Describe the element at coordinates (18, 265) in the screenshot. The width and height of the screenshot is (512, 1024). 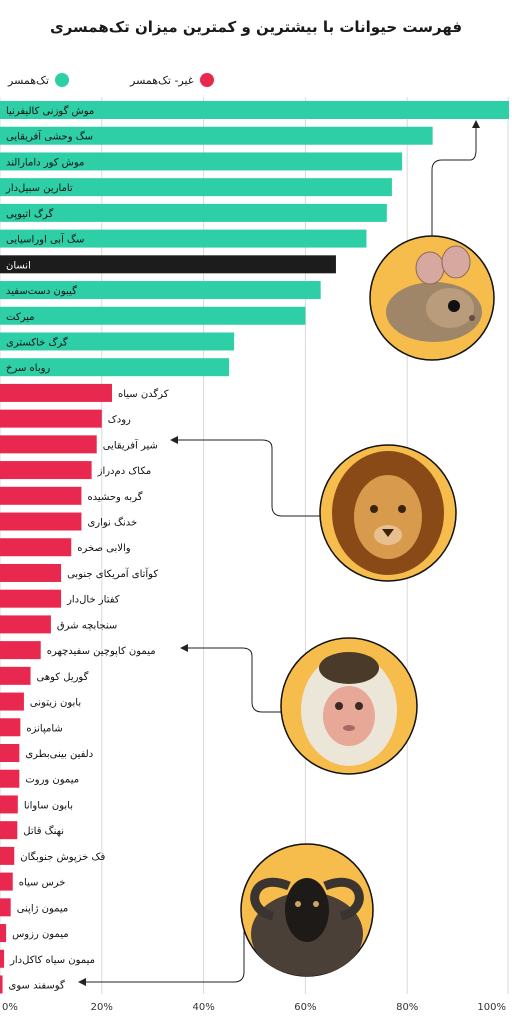
I see `bar-label: انسان` at that location.